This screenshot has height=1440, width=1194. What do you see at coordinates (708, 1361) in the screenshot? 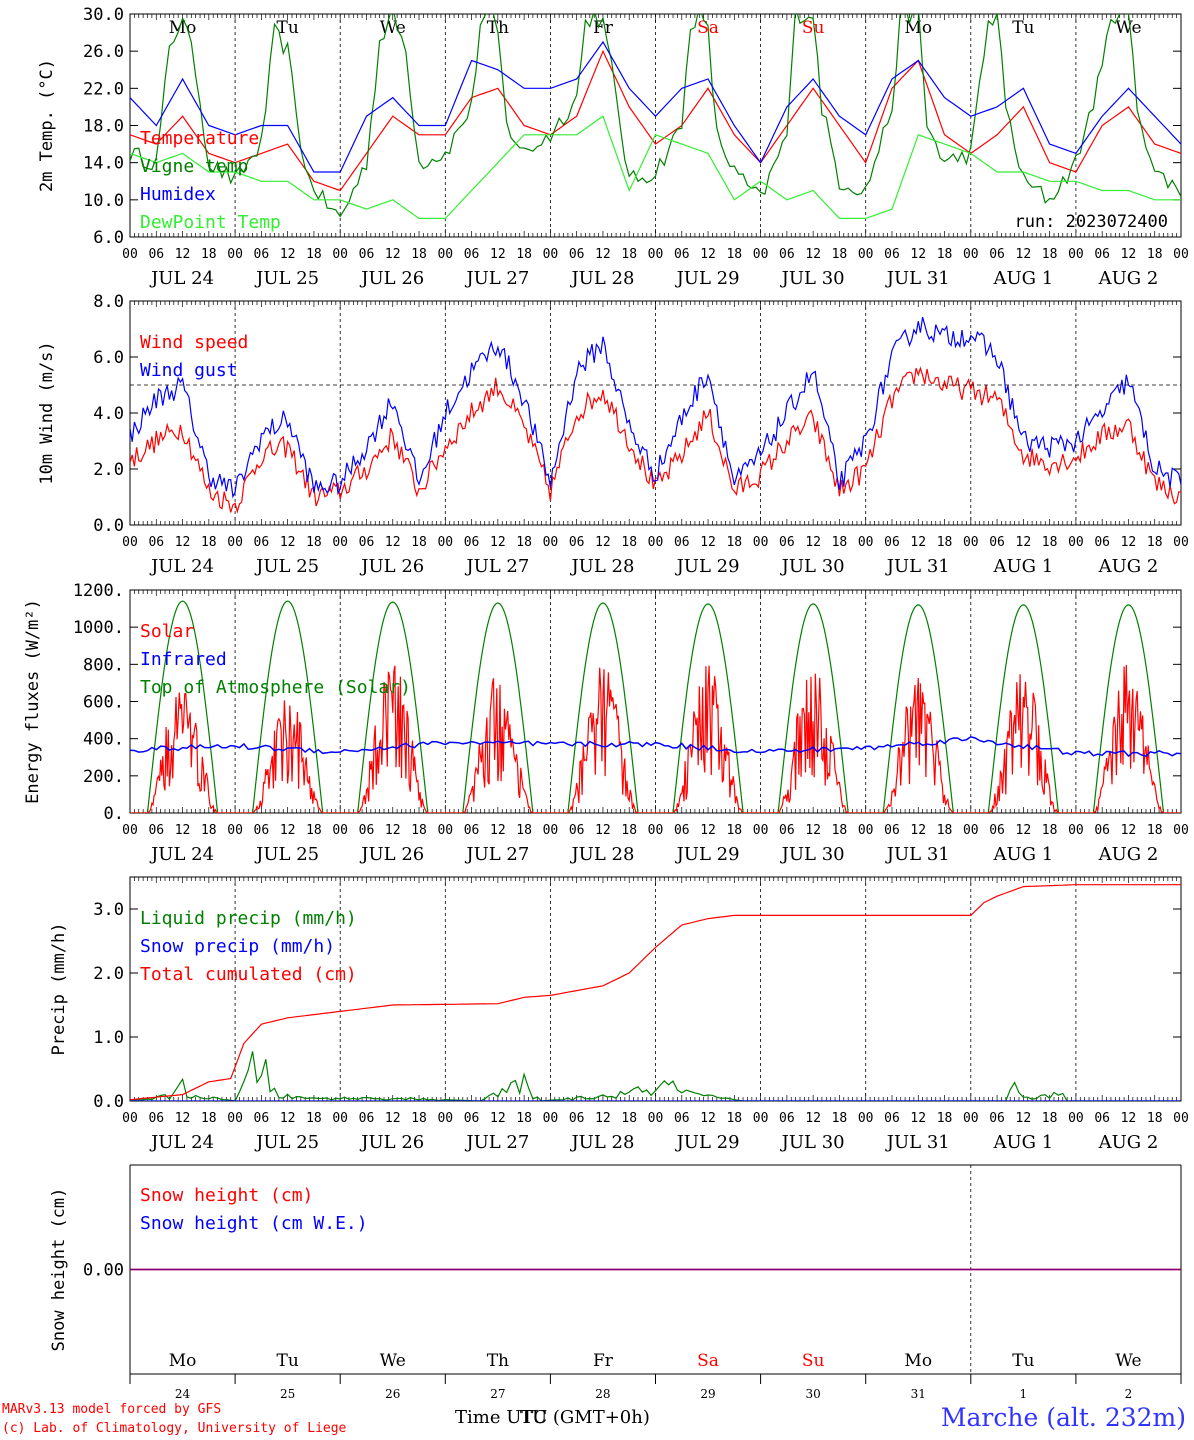
I see `x-weekday-label: Sa` at bounding box center [708, 1361].